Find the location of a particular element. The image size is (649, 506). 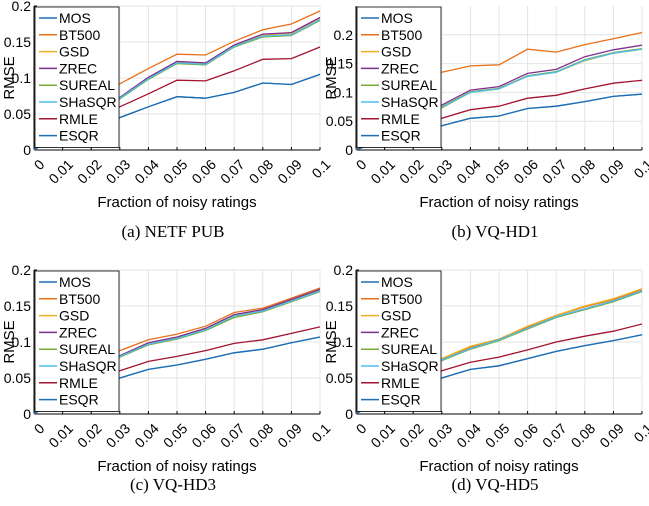

chart-caption: (b) VQ-HD1 is located at coordinates (494, 231).